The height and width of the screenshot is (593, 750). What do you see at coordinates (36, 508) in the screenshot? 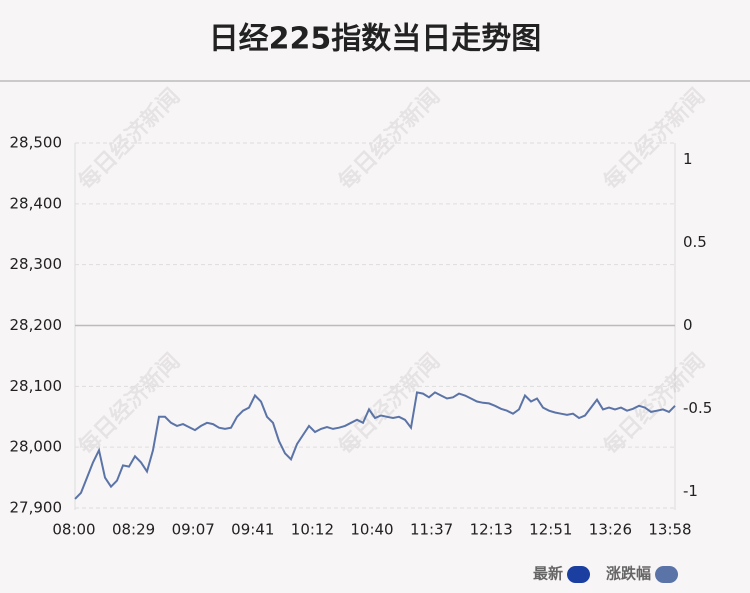
I see `y-tick-label: 27,900` at bounding box center [36, 508].